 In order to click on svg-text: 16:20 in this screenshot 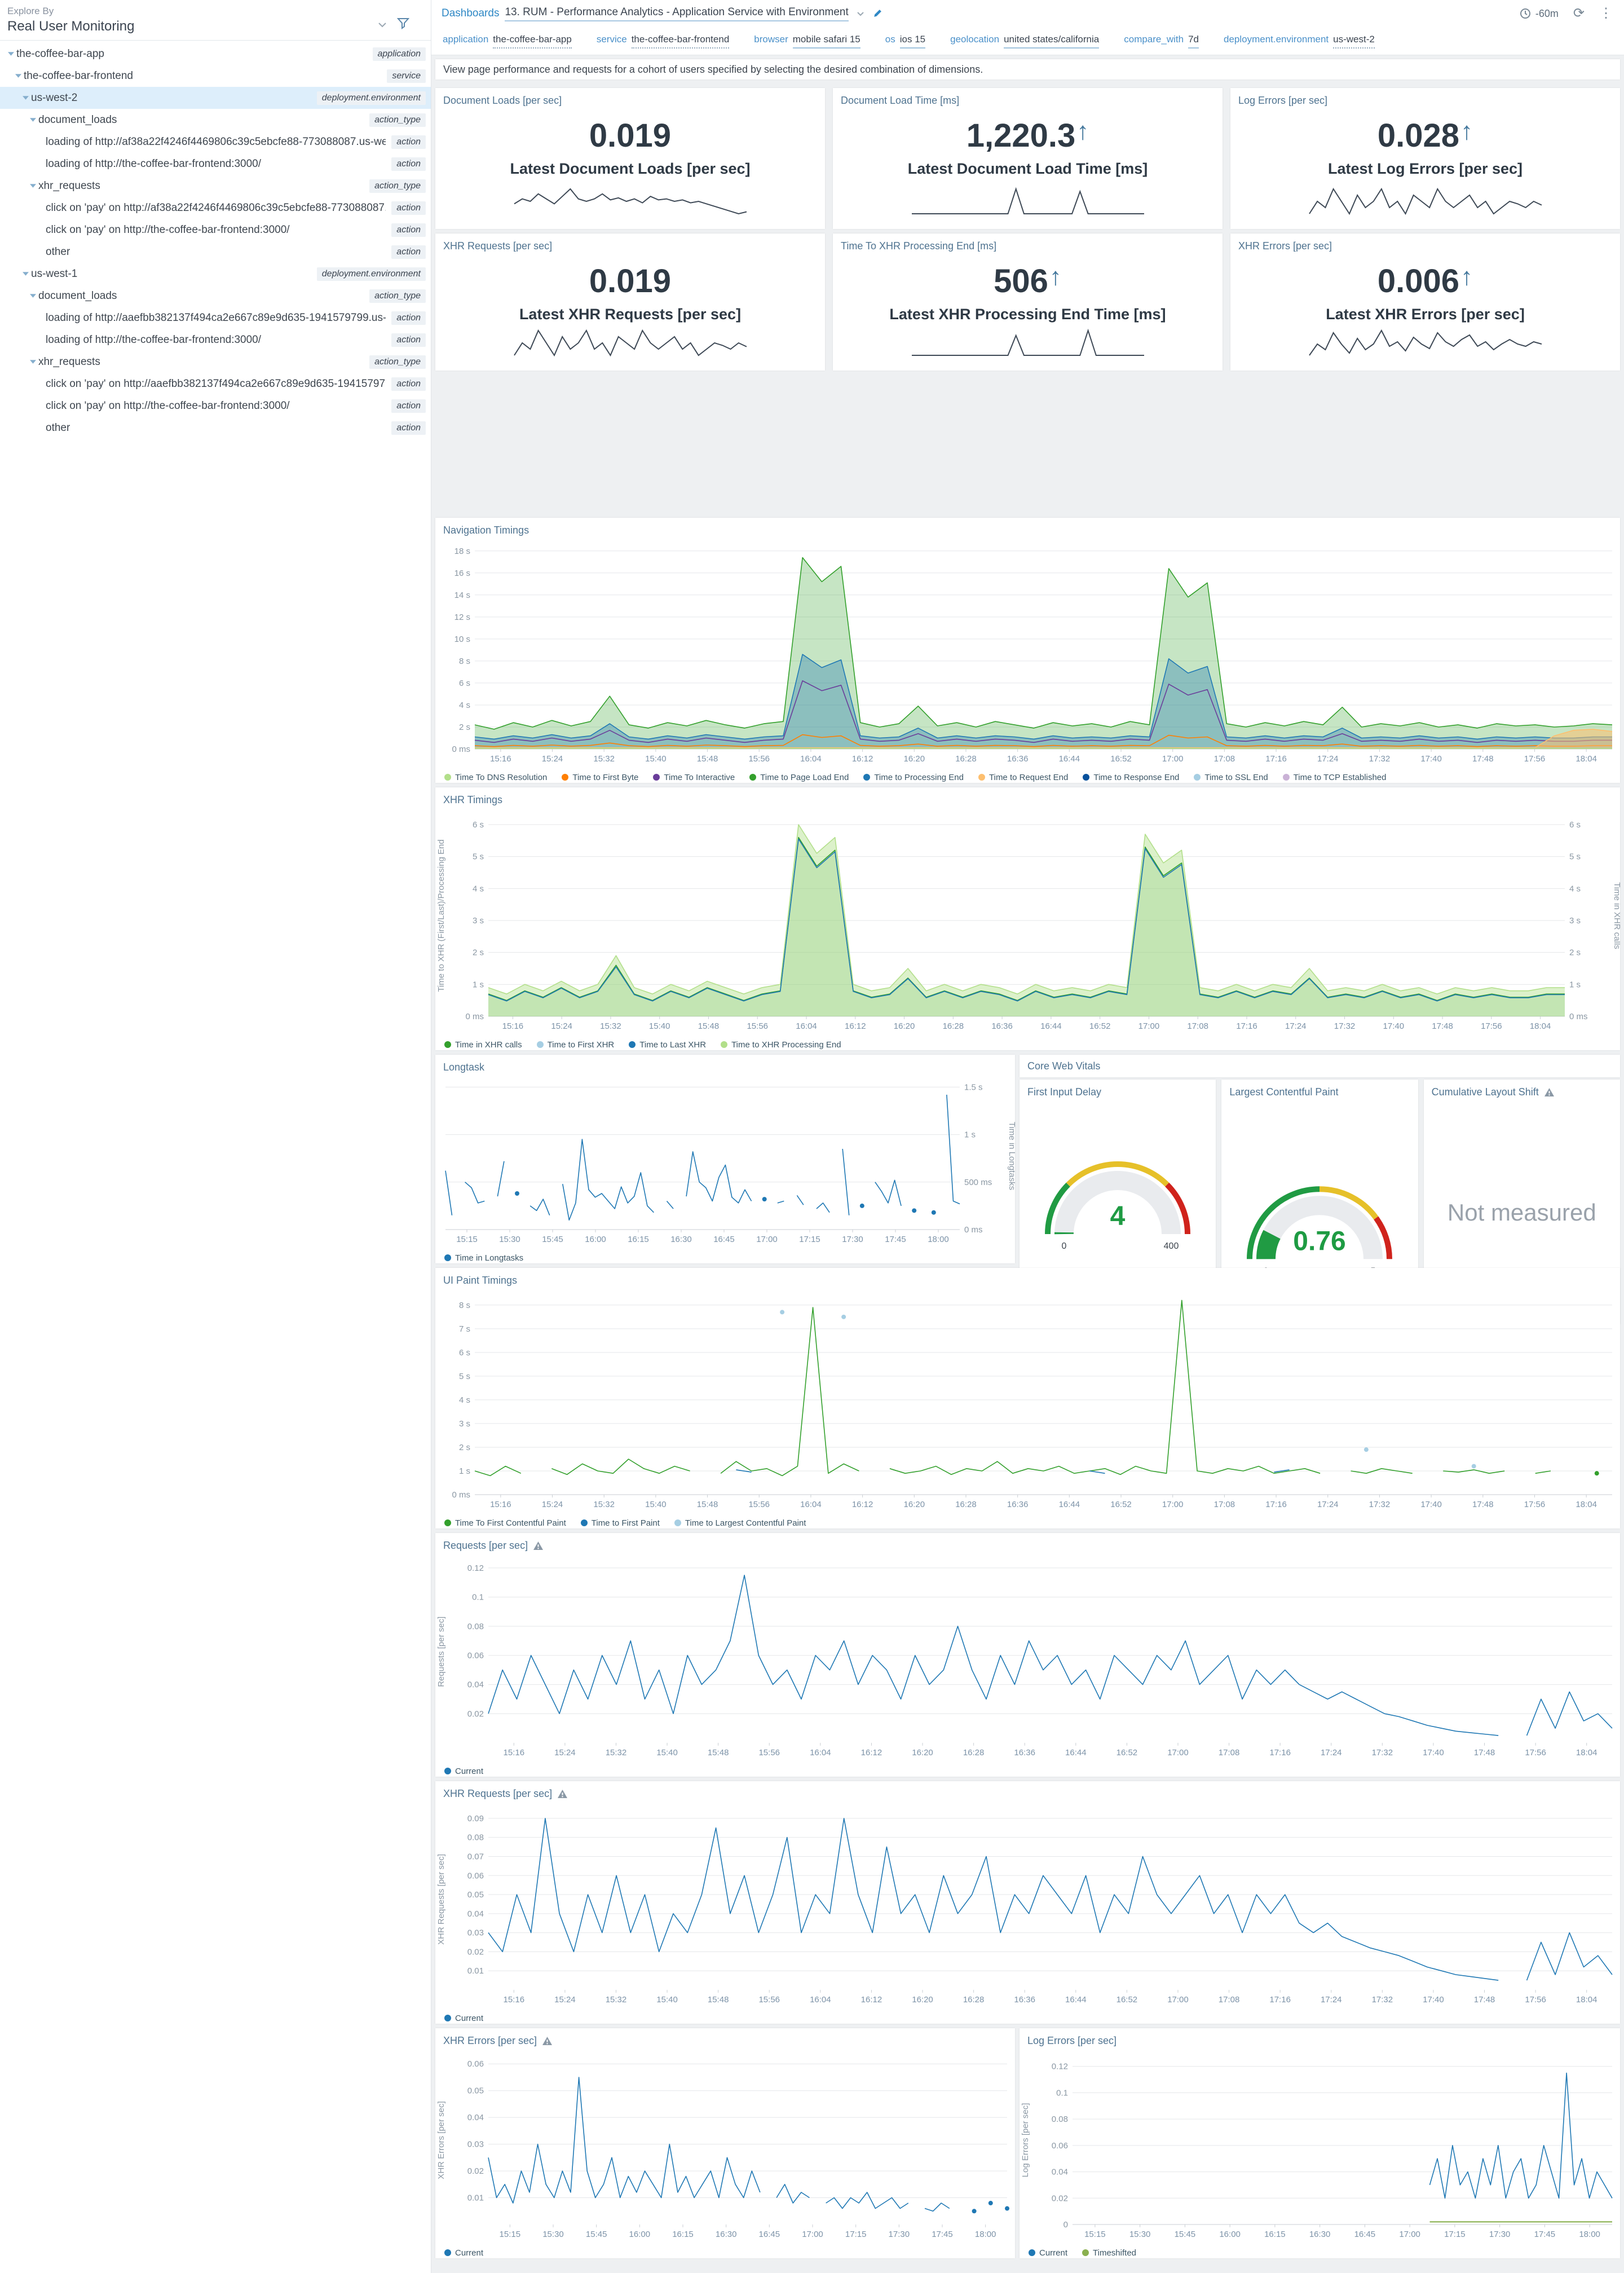, I will do `click(914, 759)`.